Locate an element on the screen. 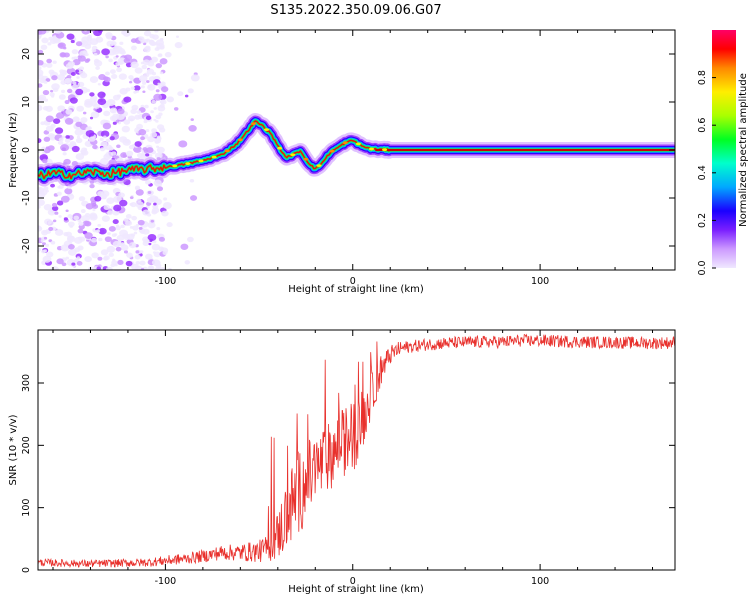 The width and height of the screenshot is (750, 600). snr-ylabel: SNR (10 * v/v) is located at coordinates (13, 449).